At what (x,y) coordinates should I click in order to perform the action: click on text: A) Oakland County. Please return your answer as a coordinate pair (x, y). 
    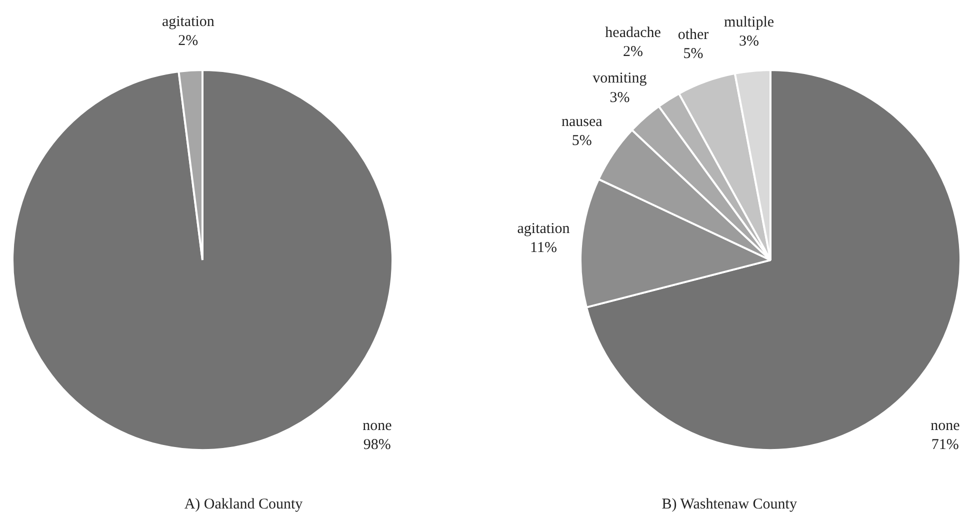
    Looking at the image, I should click on (244, 504).